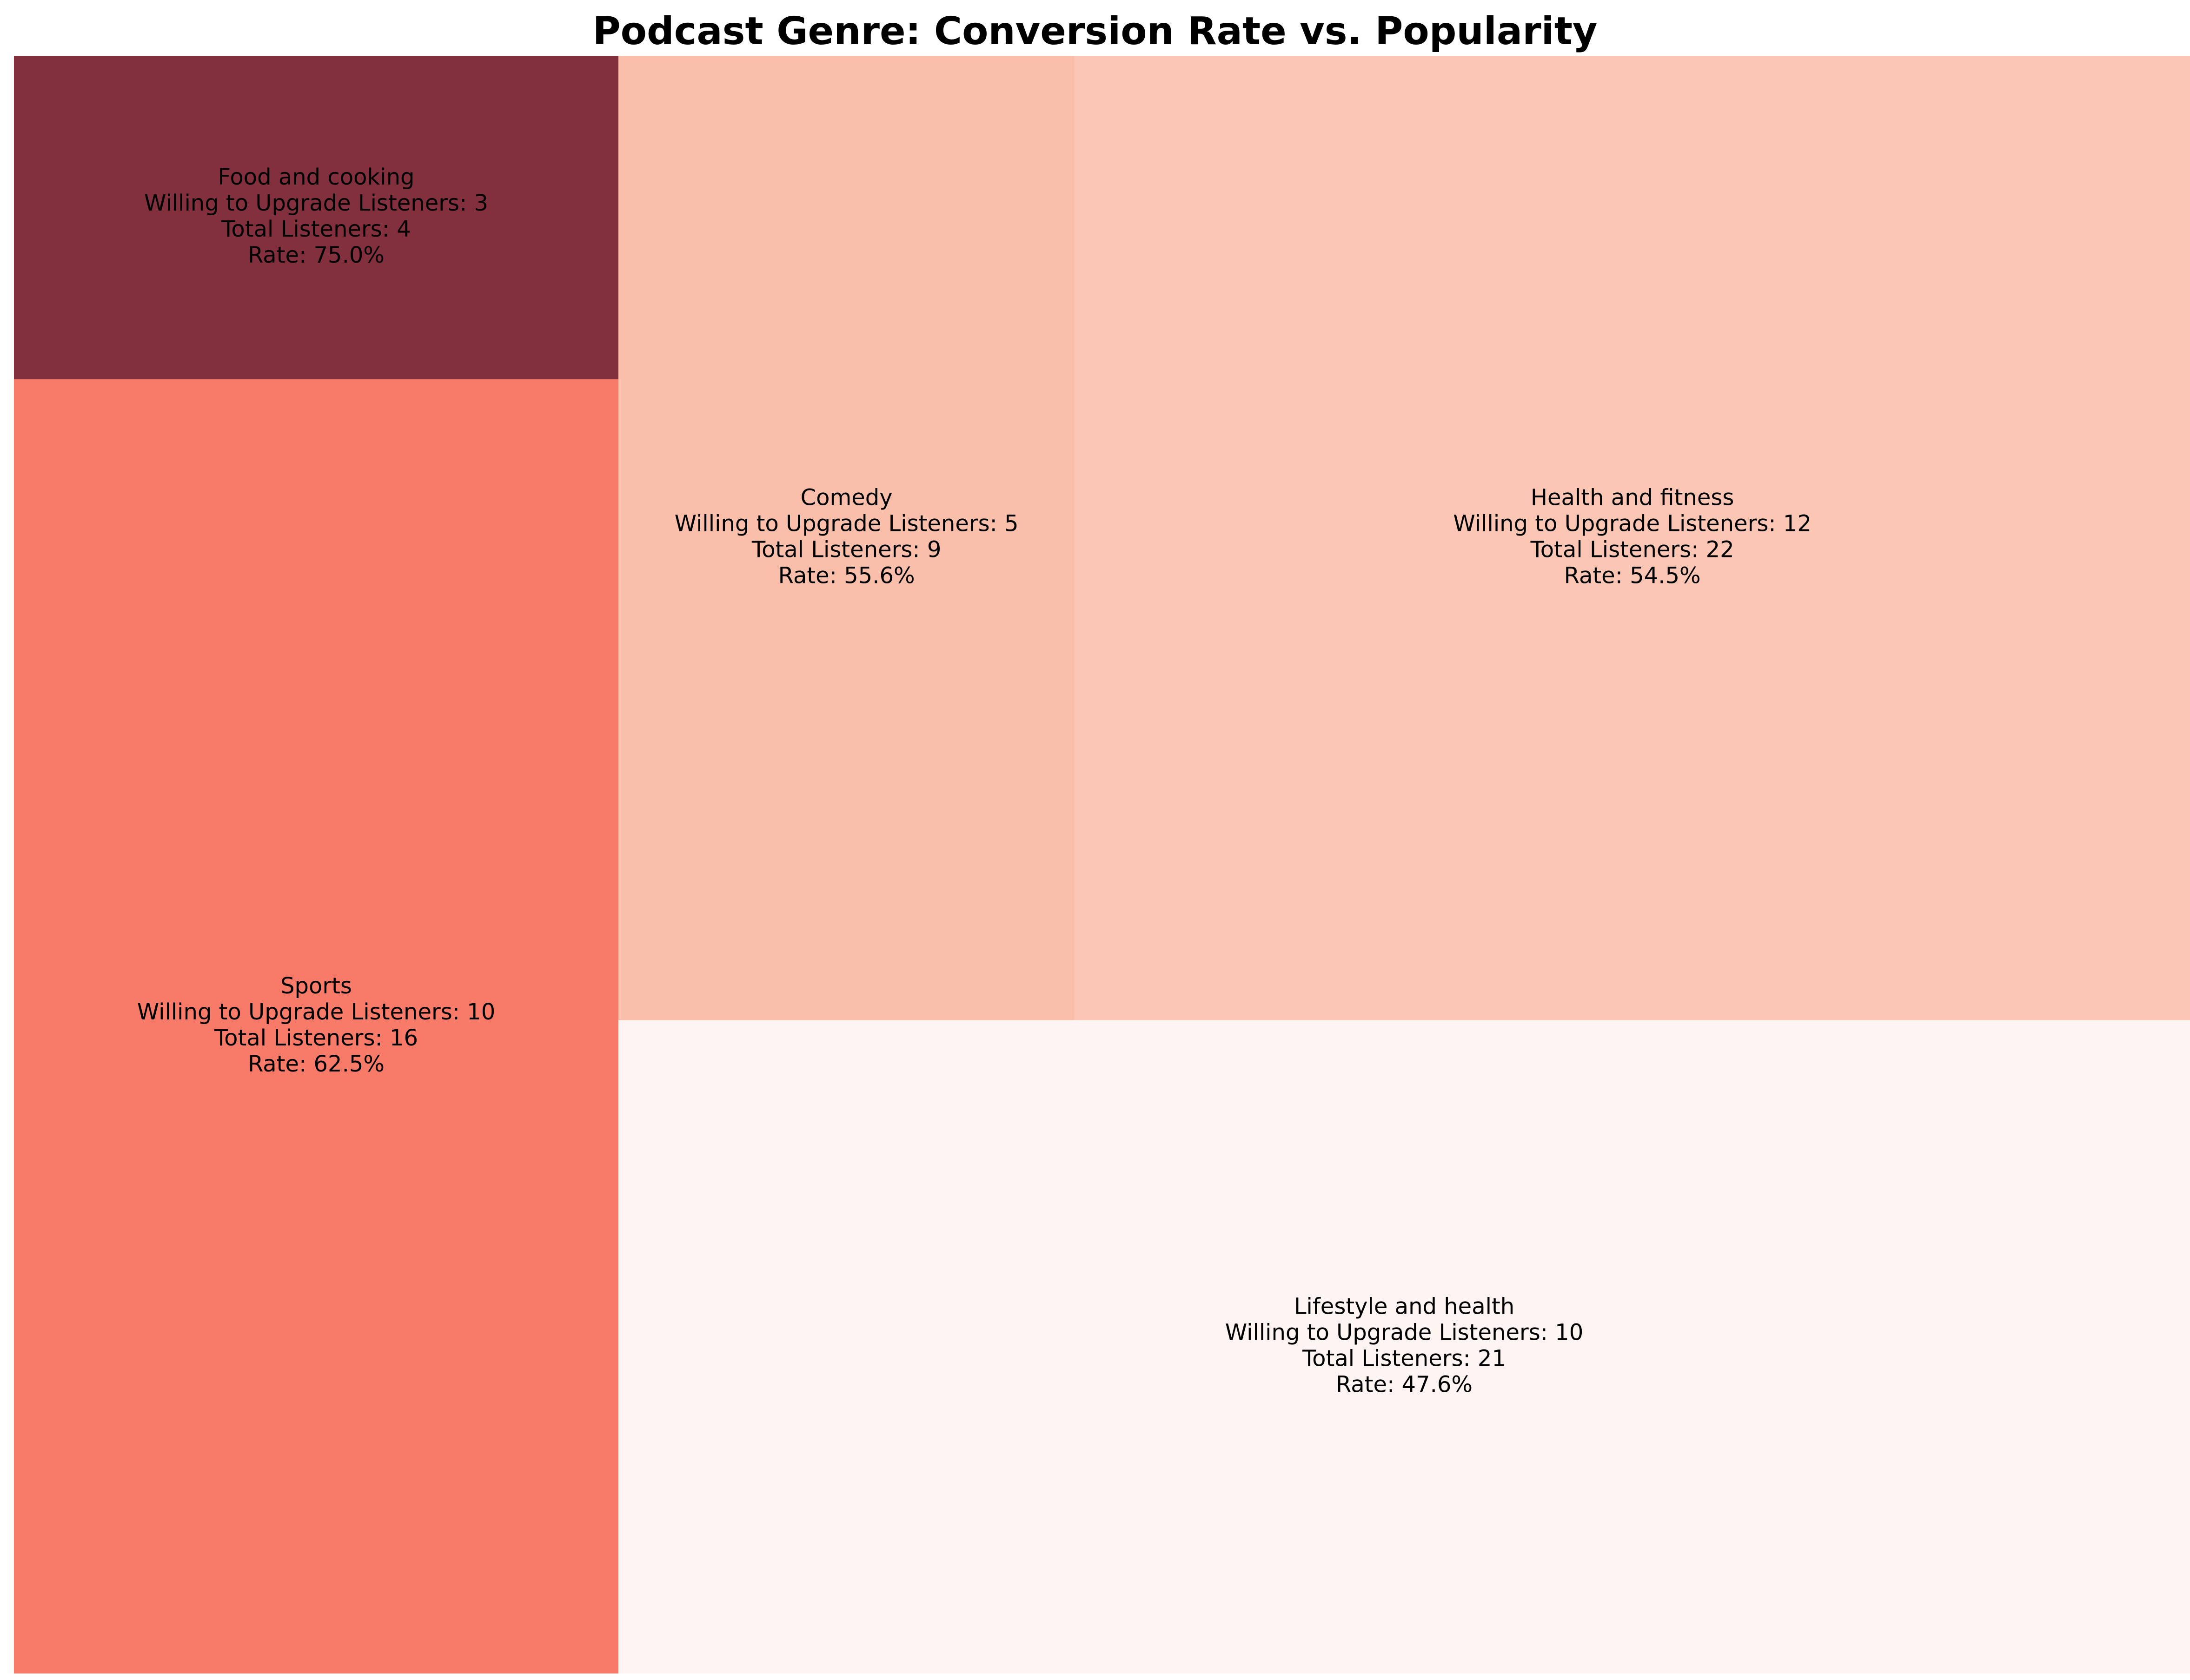 The image size is (2190, 1680). What do you see at coordinates (1404, 1306) in the screenshot?
I see `tile-genre-label: Lifestyle and health` at bounding box center [1404, 1306].